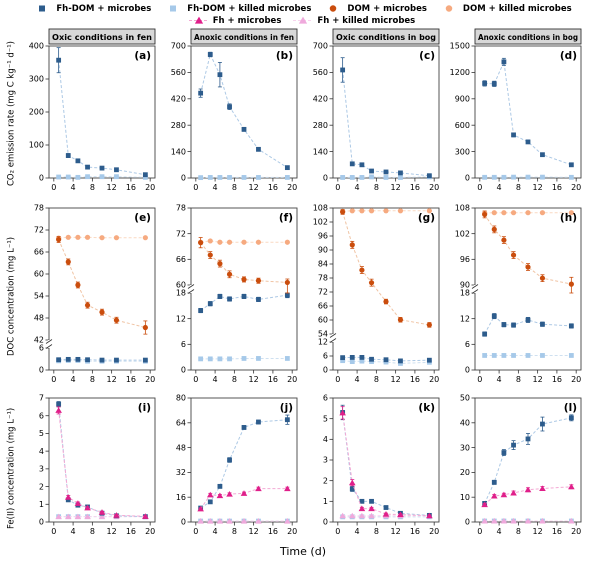 The width and height of the screenshot is (600, 563). Describe the element at coordinates (570, 408) in the screenshot. I see `panel-letter: (l)` at that location.